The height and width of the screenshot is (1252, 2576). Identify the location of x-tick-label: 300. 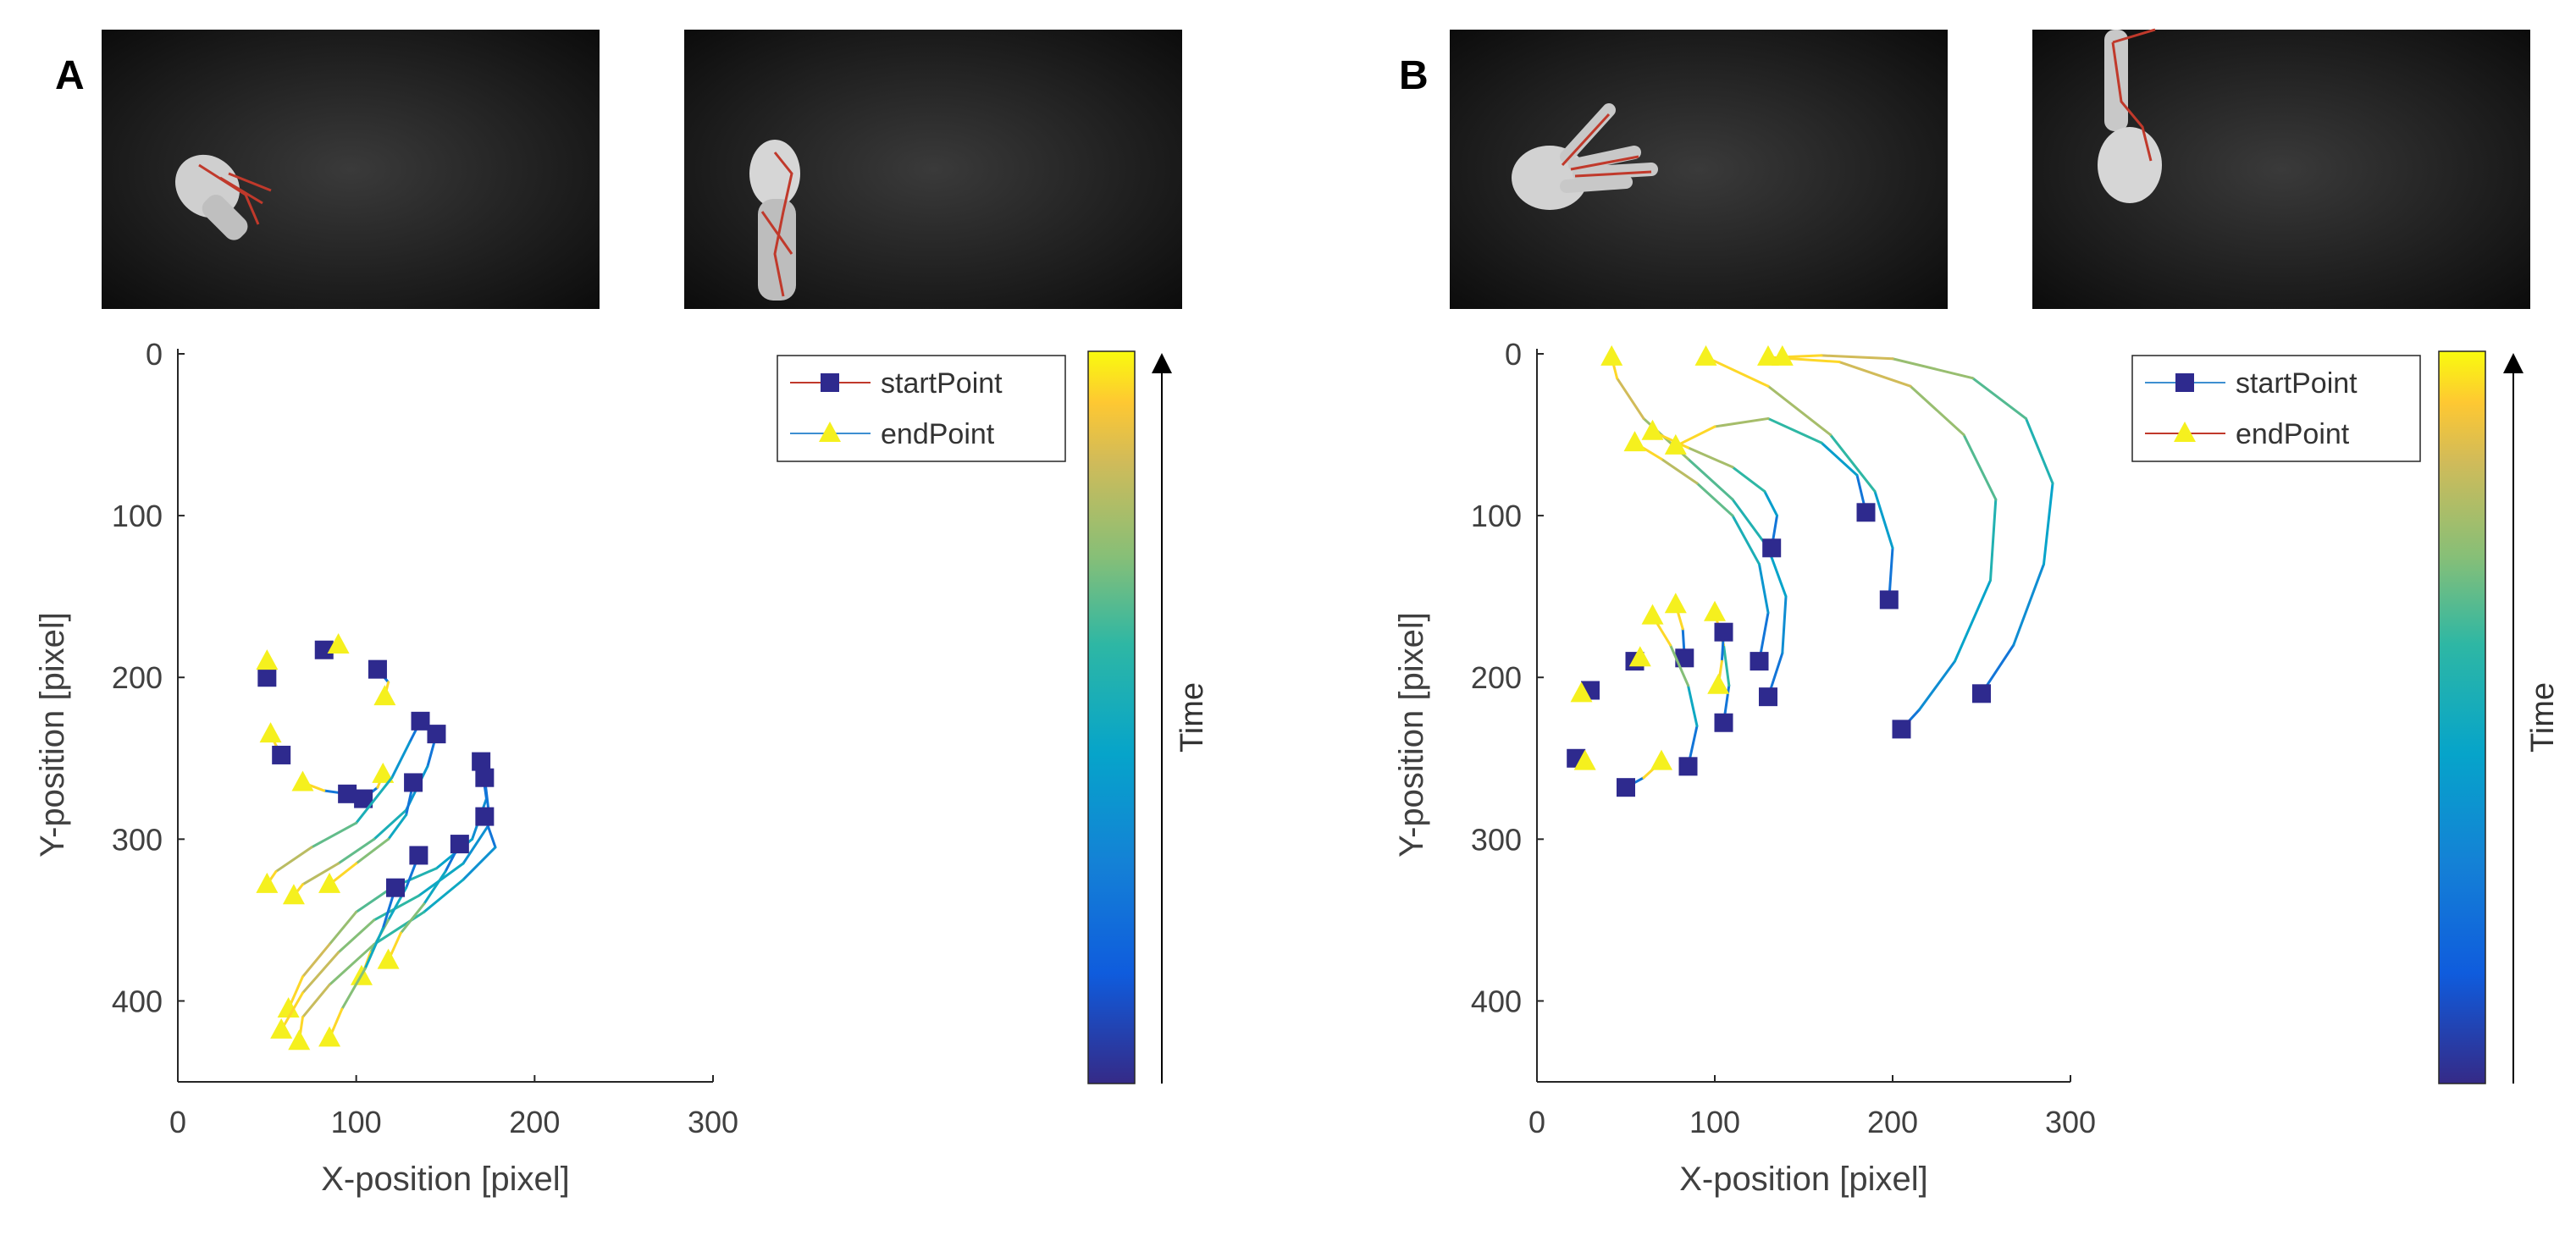
(713, 1122).